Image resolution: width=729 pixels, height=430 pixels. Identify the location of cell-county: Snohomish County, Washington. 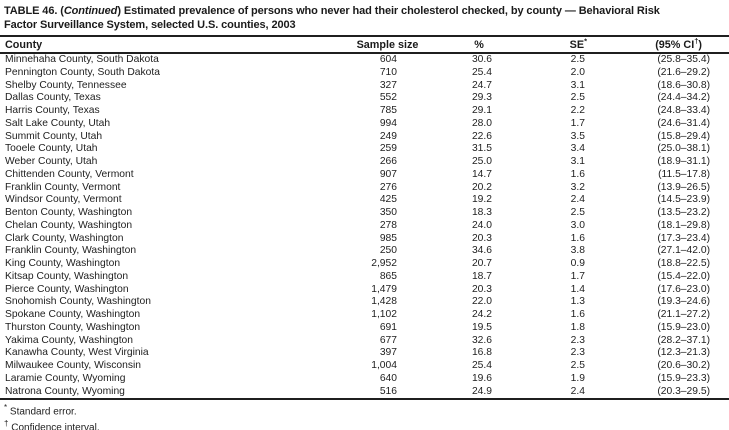
(78, 302).